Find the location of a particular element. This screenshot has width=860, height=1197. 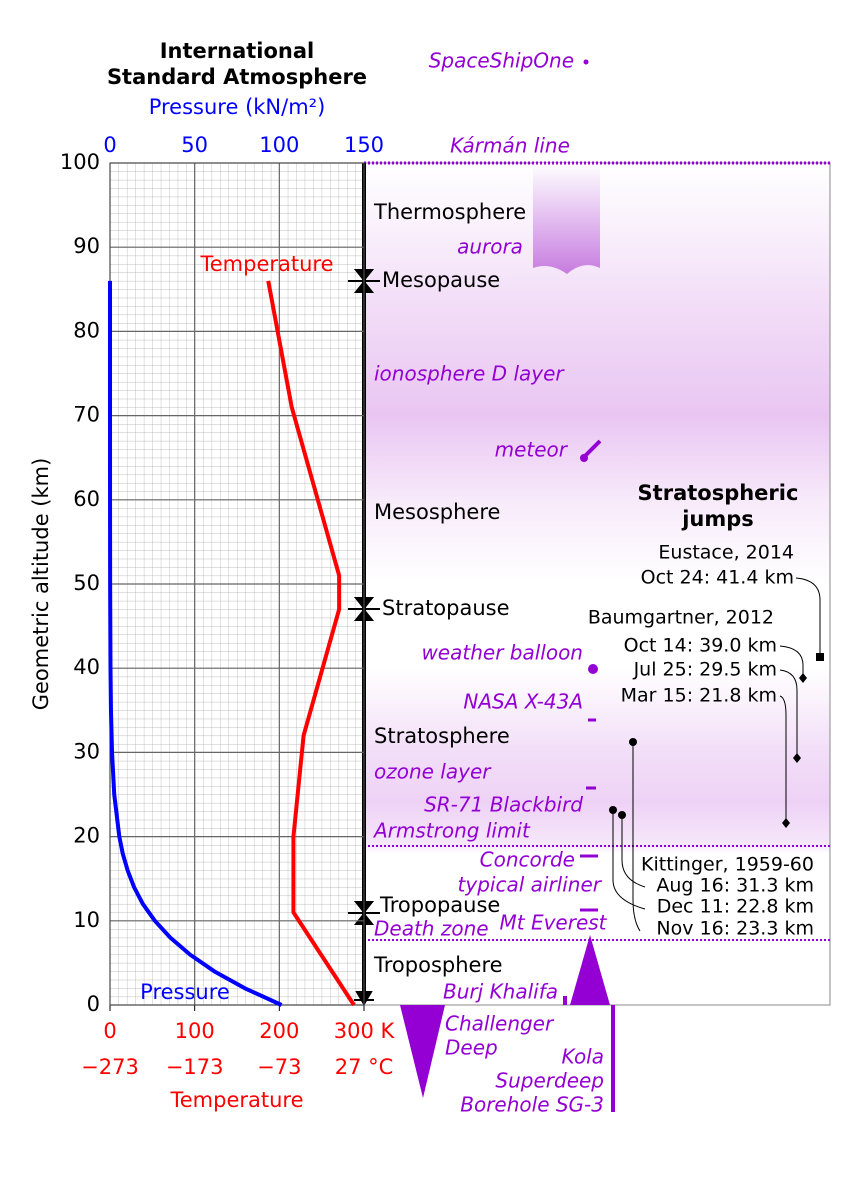

temperature-axis-label: Temperature is located at coordinates (236, 1100).